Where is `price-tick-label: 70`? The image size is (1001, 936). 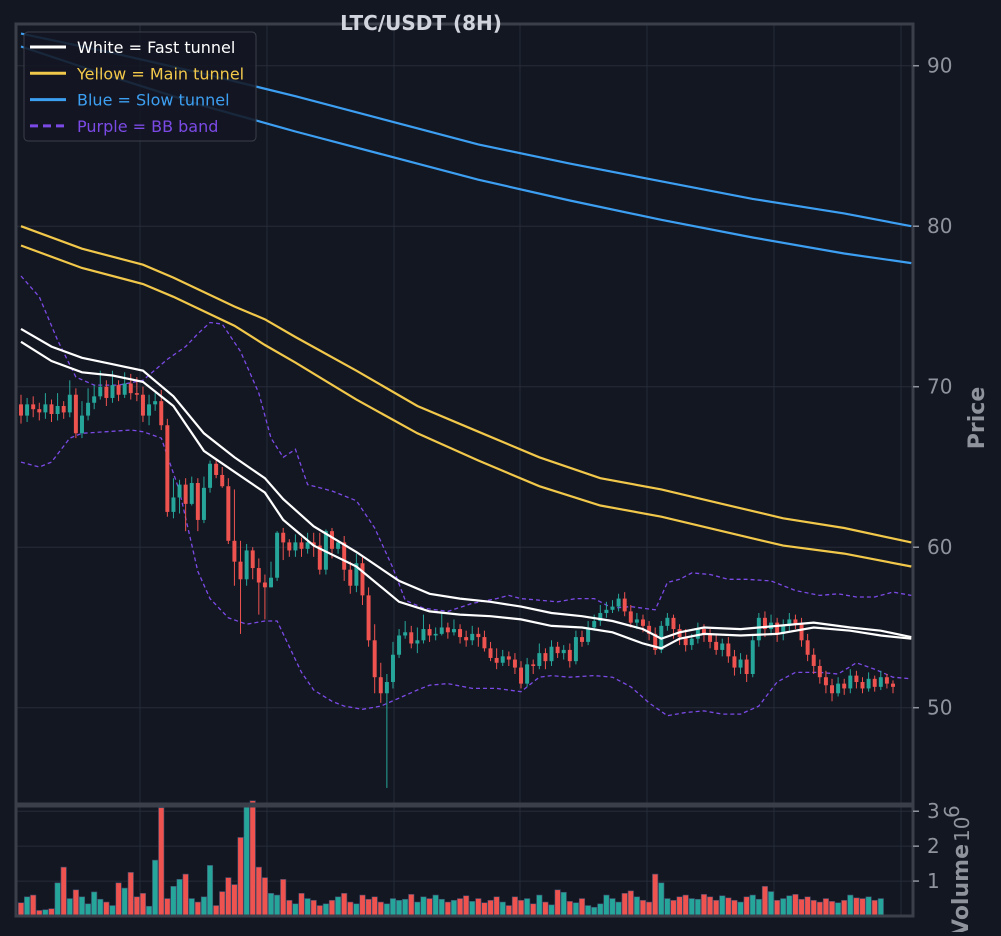
price-tick-label: 70 is located at coordinates (939, 387).